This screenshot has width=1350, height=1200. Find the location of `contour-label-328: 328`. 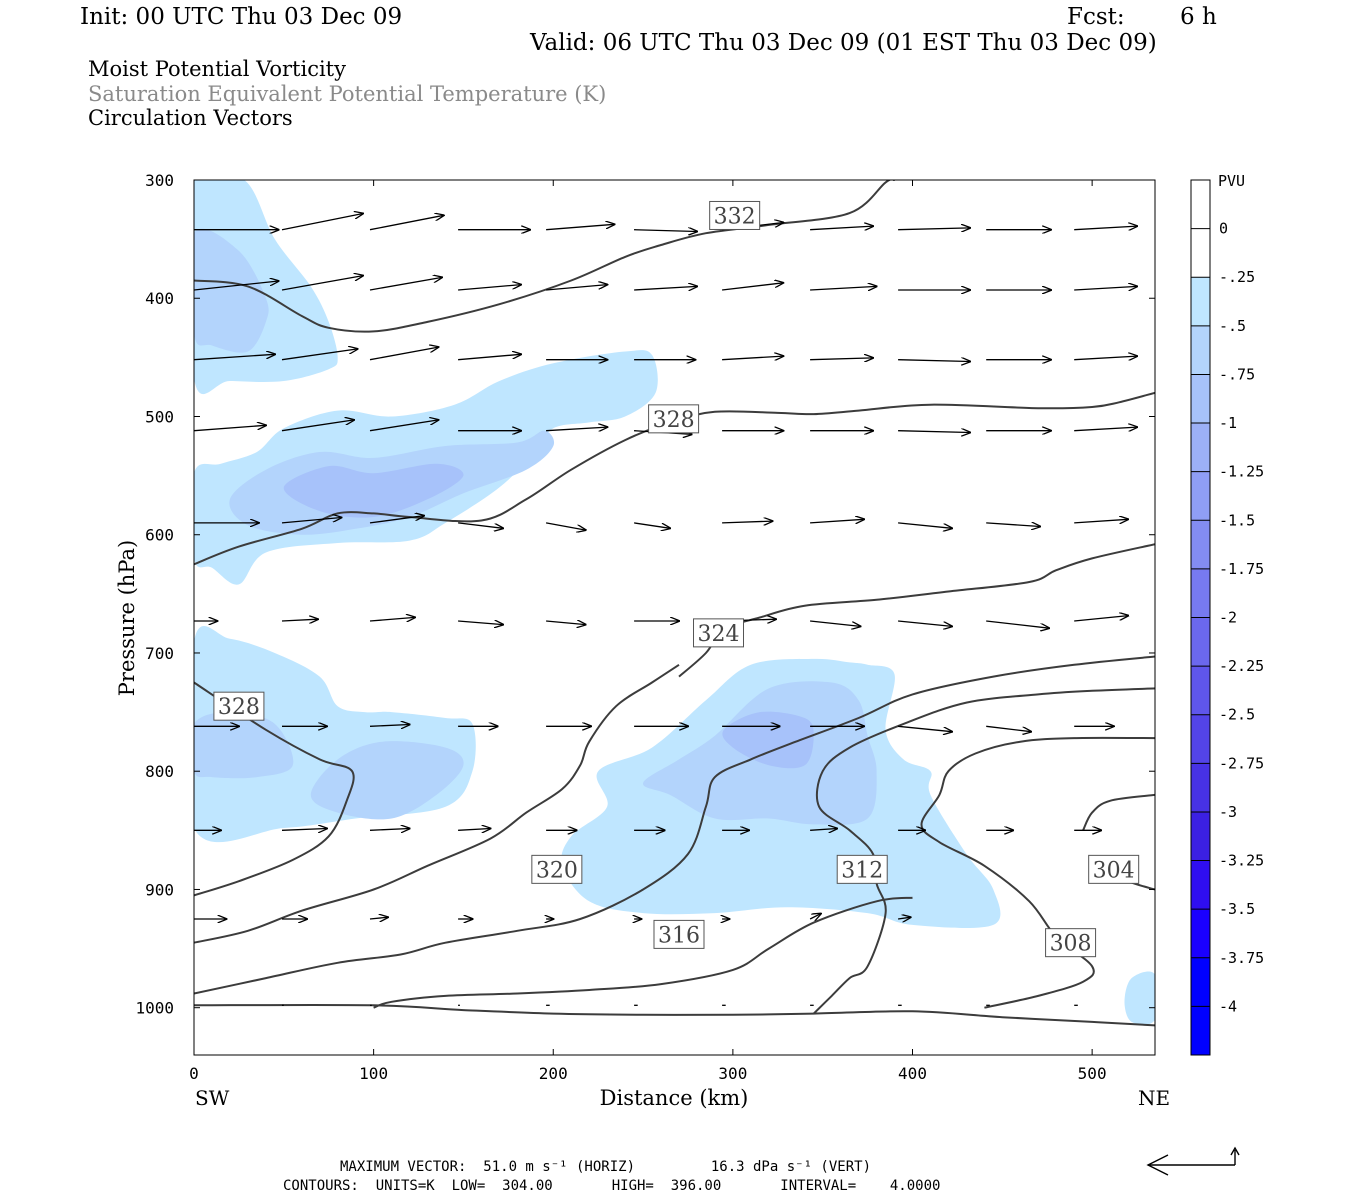

contour-label-328: 328 is located at coordinates (239, 706).